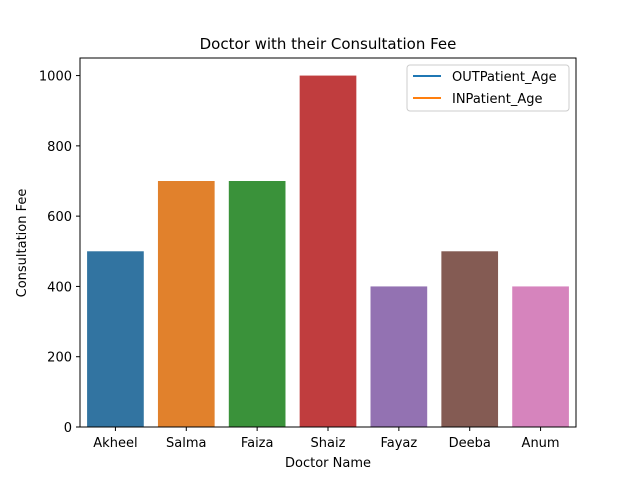 This screenshot has width=640, height=480. Describe the element at coordinates (115, 443) in the screenshot. I see `x-tick-label: Akheel` at that location.